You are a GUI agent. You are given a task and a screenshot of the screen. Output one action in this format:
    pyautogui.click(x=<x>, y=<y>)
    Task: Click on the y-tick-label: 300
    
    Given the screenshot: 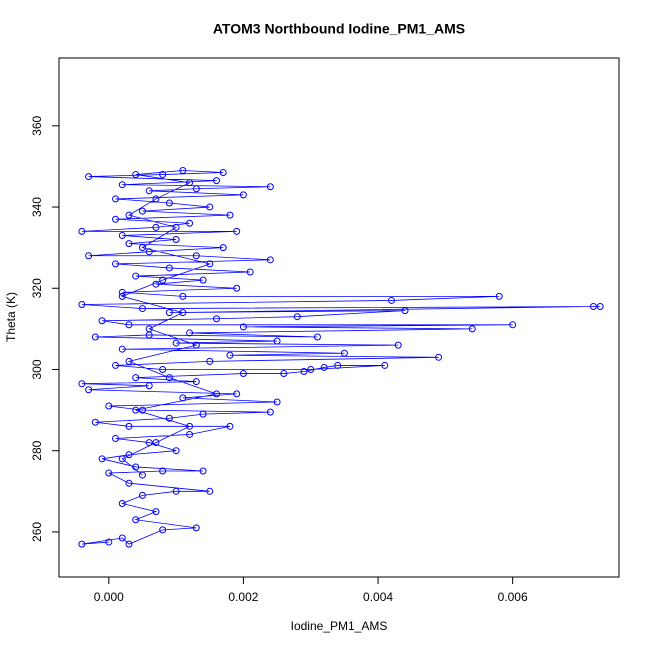 What is the action you would take?
    pyautogui.click(x=37, y=369)
    